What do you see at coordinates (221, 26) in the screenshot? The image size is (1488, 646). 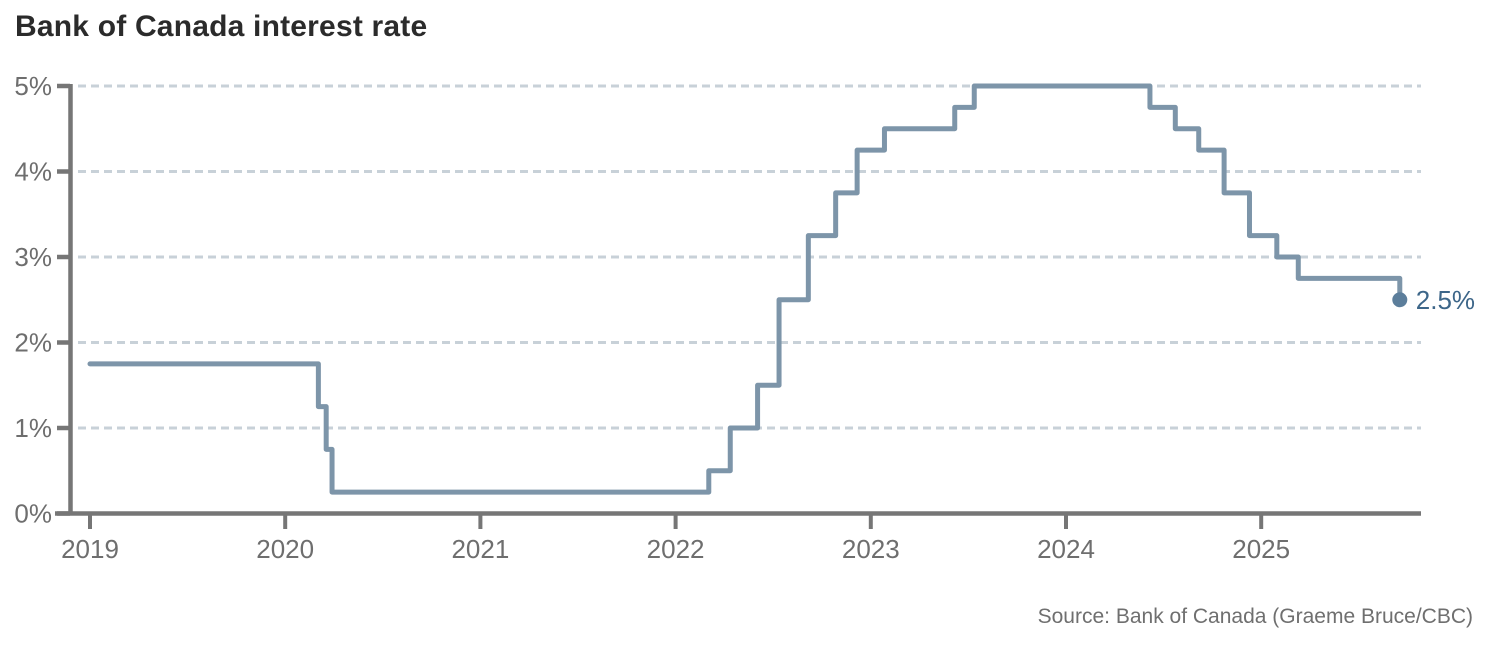 I see `chart-title: Bank of Canada interest rate` at bounding box center [221, 26].